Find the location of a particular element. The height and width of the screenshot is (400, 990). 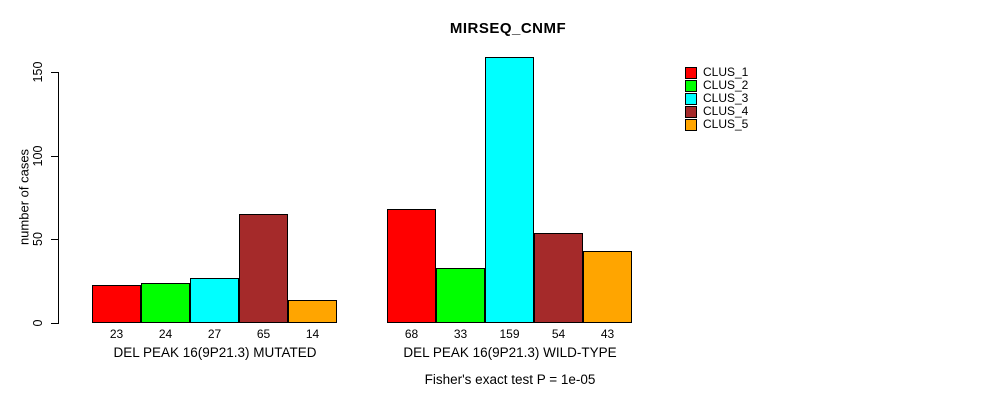

legend-item: CLUS_3 is located at coordinates (716, 98).